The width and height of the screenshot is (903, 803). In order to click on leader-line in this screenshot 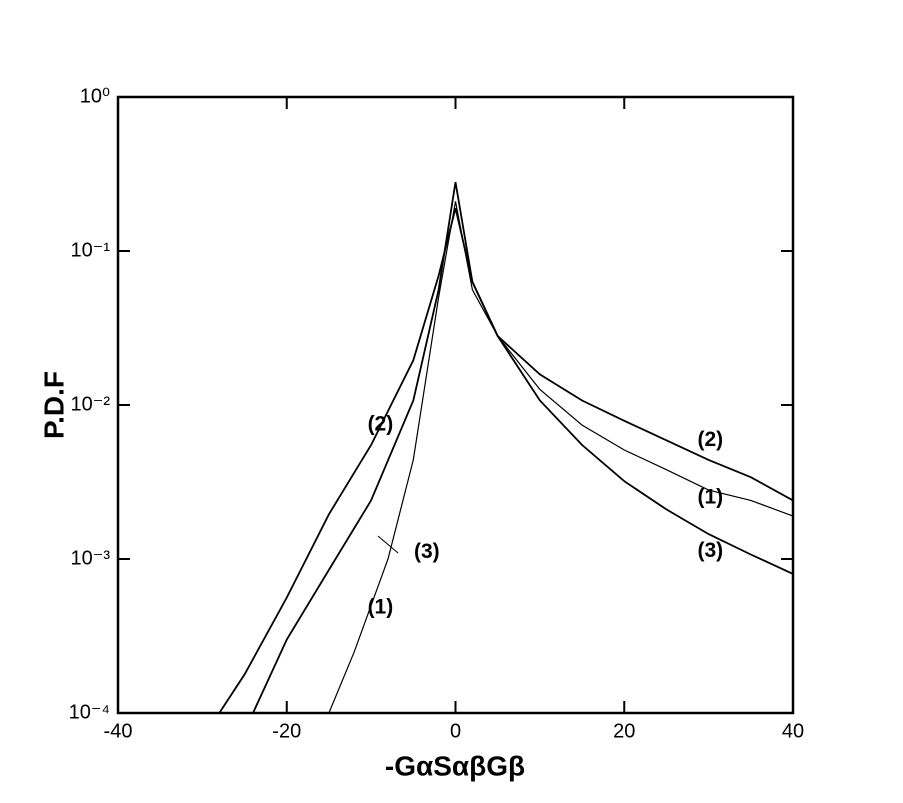, I will do `click(388, 544)`.